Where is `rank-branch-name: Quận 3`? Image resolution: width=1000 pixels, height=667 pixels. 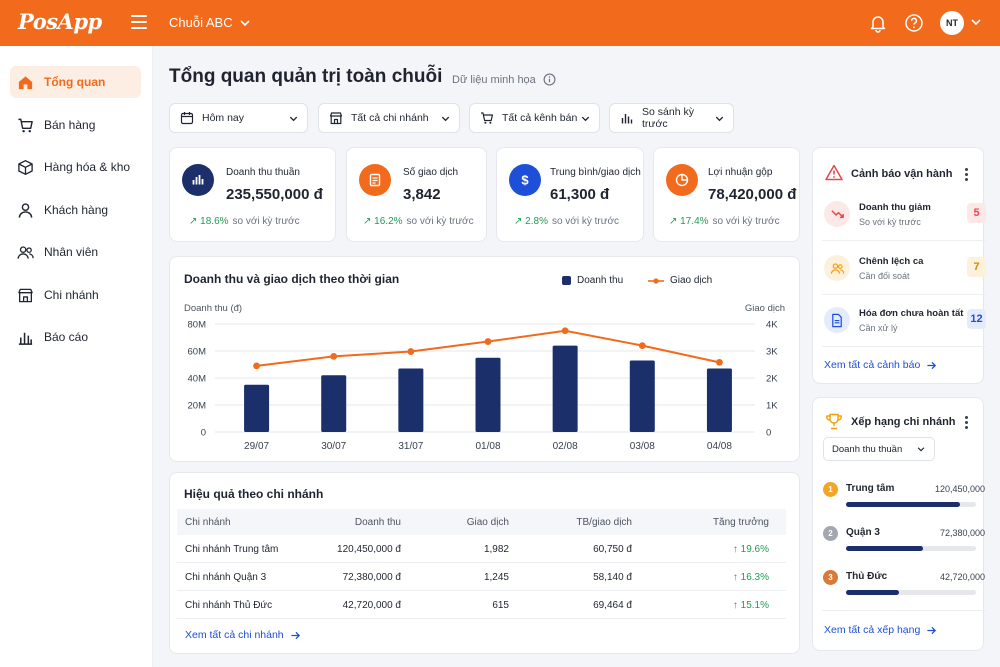
rank-branch-name: Quận 3 is located at coordinates (863, 532).